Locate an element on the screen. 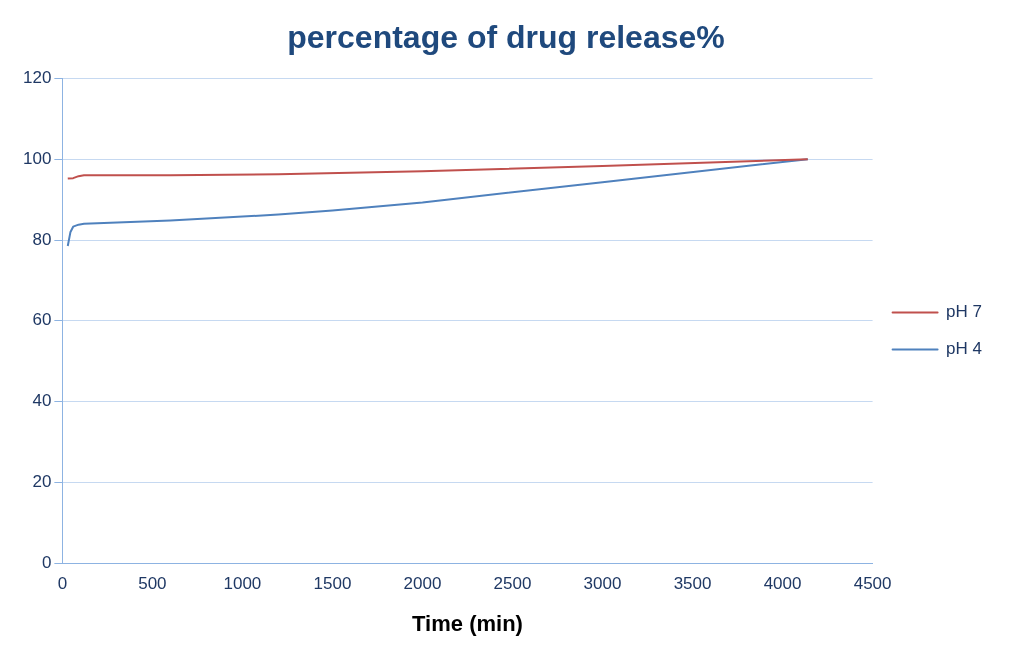 The width and height of the screenshot is (1022, 652). y-tick-label: 60 is located at coordinates (42, 320).